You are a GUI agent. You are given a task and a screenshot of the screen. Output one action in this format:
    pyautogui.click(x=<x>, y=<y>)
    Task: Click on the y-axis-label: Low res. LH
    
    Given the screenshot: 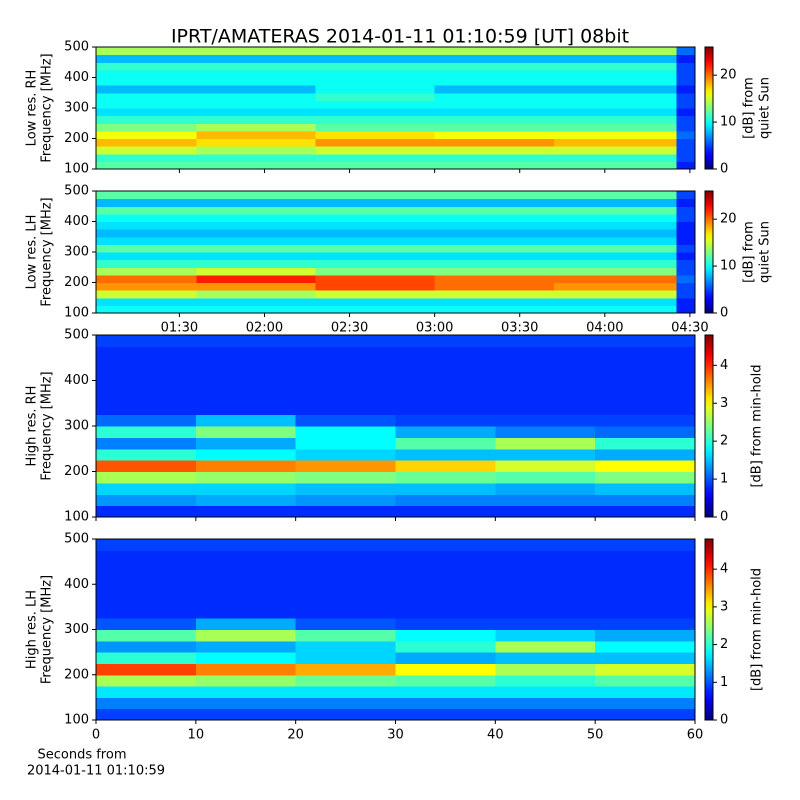 What is the action you would take?
    pyautogui.click(x=32, y=252)
    